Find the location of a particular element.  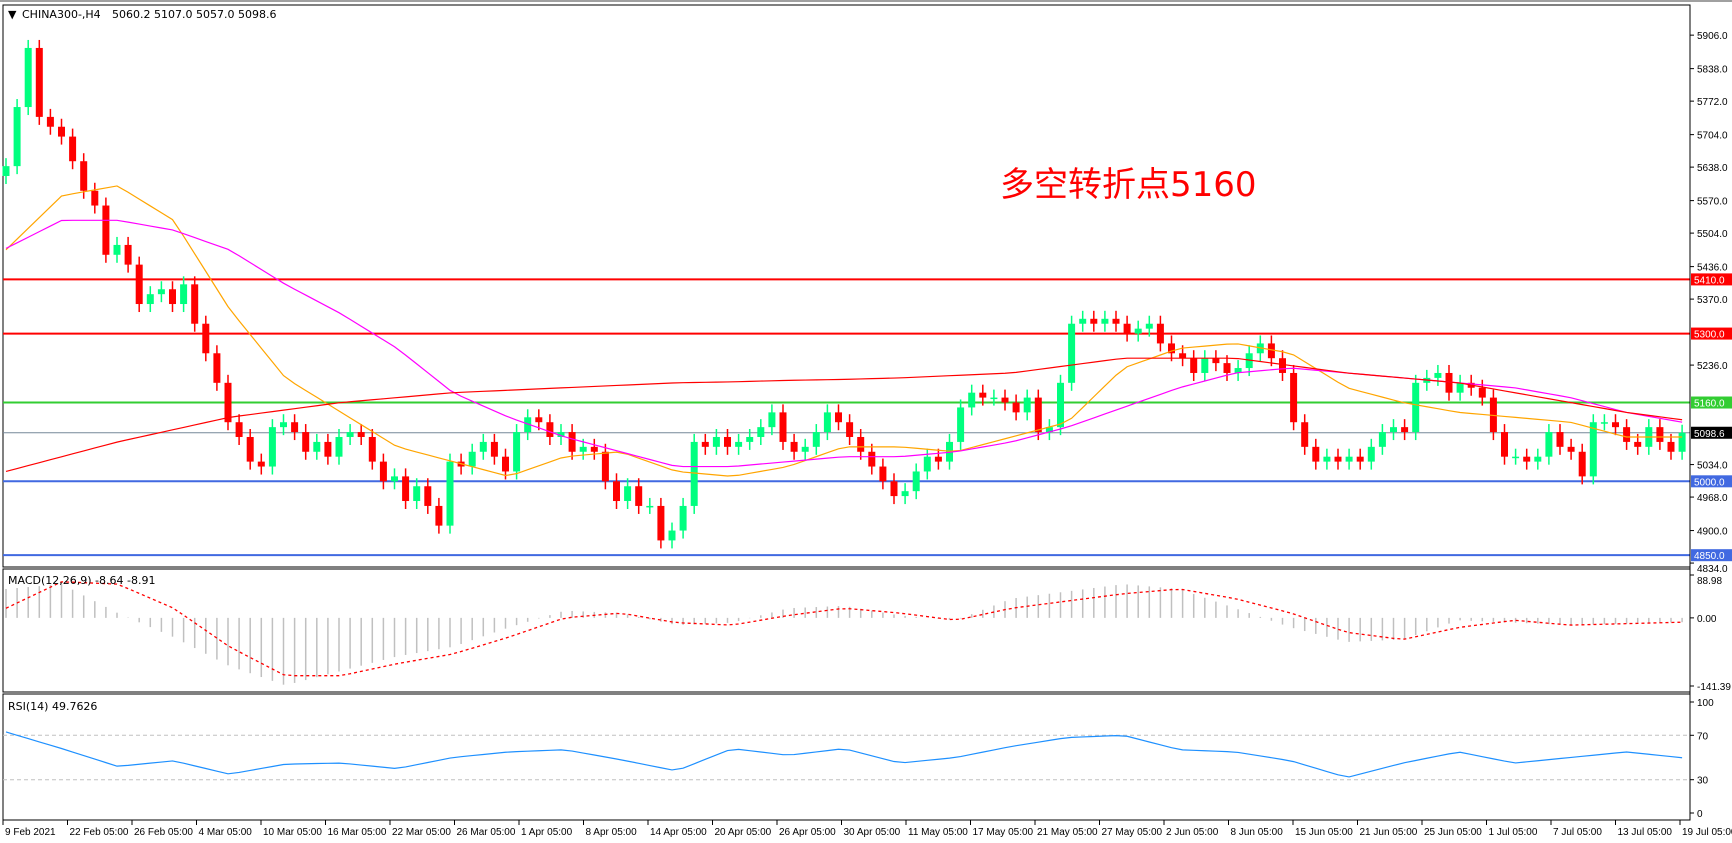

price-tick-label: 4834.0 is located at coordinates (1712, 569).